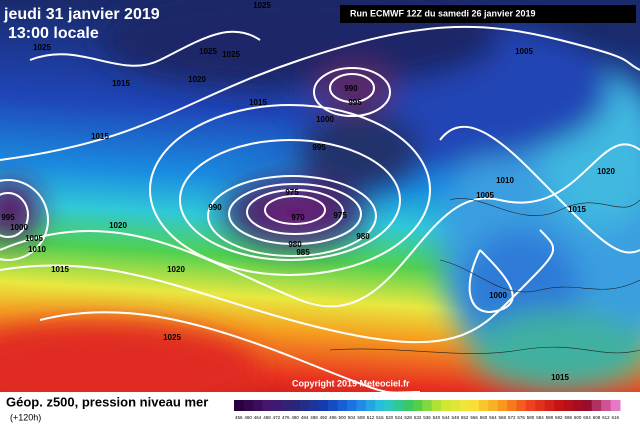 This screenshot has width=640, height=432. Describe the element at coordinates (107, 401) in the screenshot. I see `footer-title: Géop. z500, pression niveau mer` at that location.